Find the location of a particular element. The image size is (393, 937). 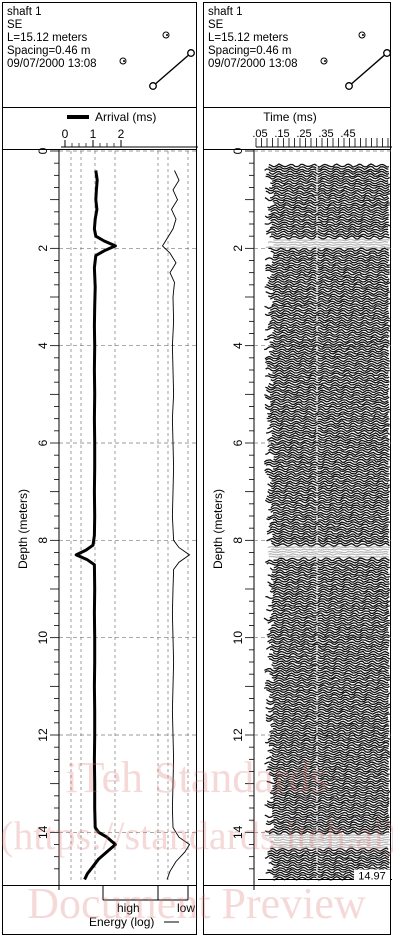

time-tick-label: .15 is located at coordinates (281, 134).